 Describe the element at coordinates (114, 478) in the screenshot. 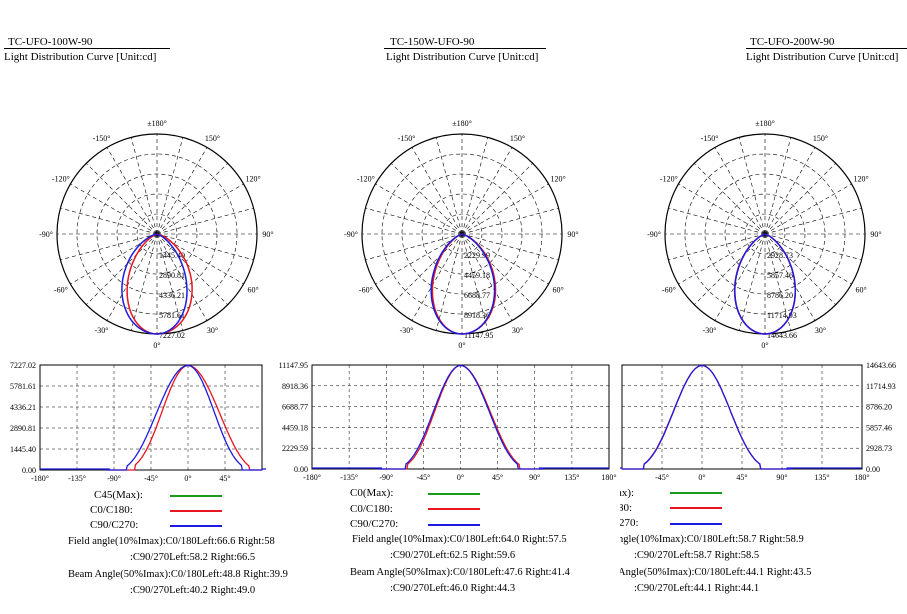

I see `x-tick-label: -90°` at that location.